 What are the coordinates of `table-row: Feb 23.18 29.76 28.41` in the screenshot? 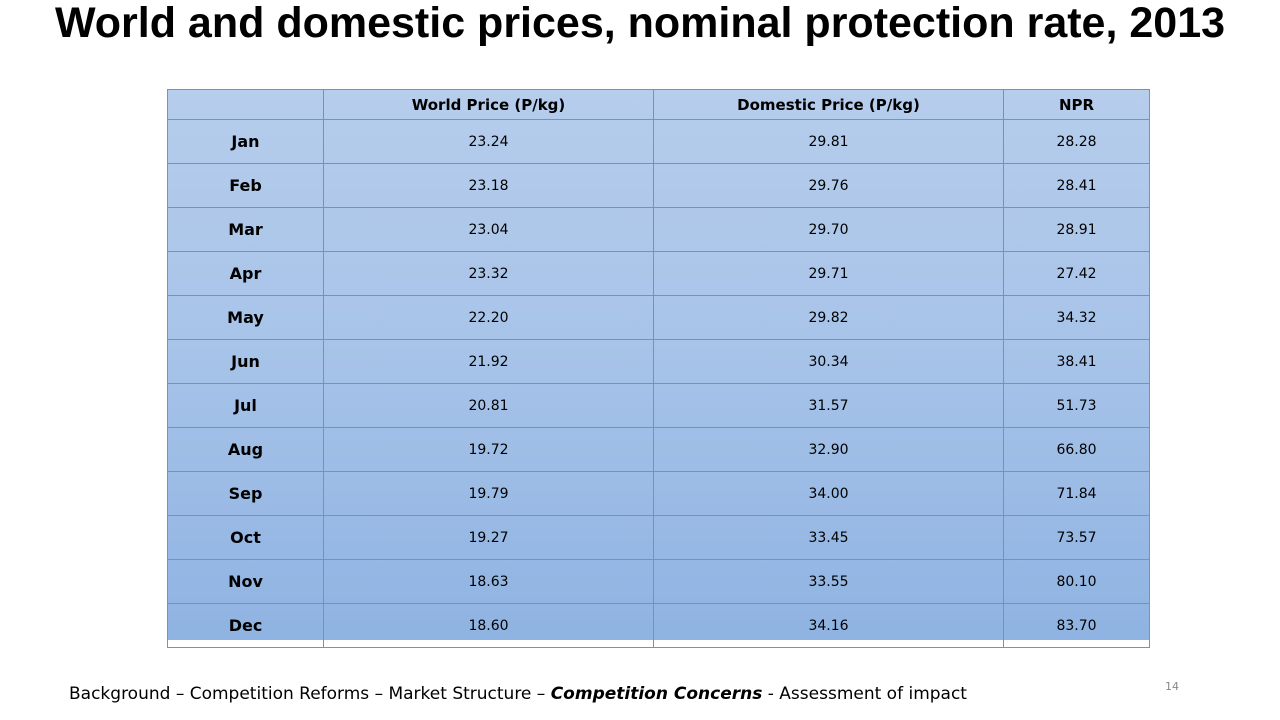 It's located at (658, 185).